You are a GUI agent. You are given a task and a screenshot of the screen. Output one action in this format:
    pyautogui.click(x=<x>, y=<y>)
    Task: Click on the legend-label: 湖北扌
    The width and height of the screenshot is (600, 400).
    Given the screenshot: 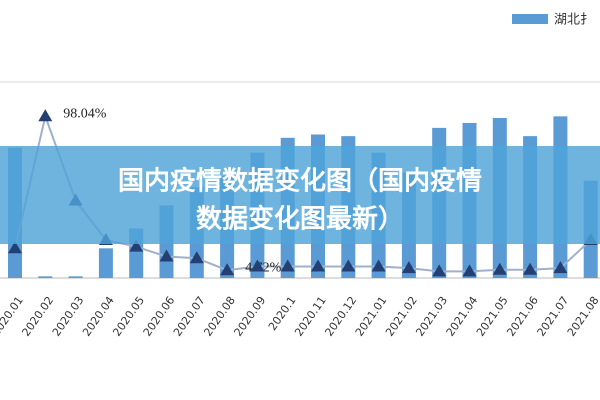 What is the action you would take?
    pyautogui.click(x=573, y=20)
    